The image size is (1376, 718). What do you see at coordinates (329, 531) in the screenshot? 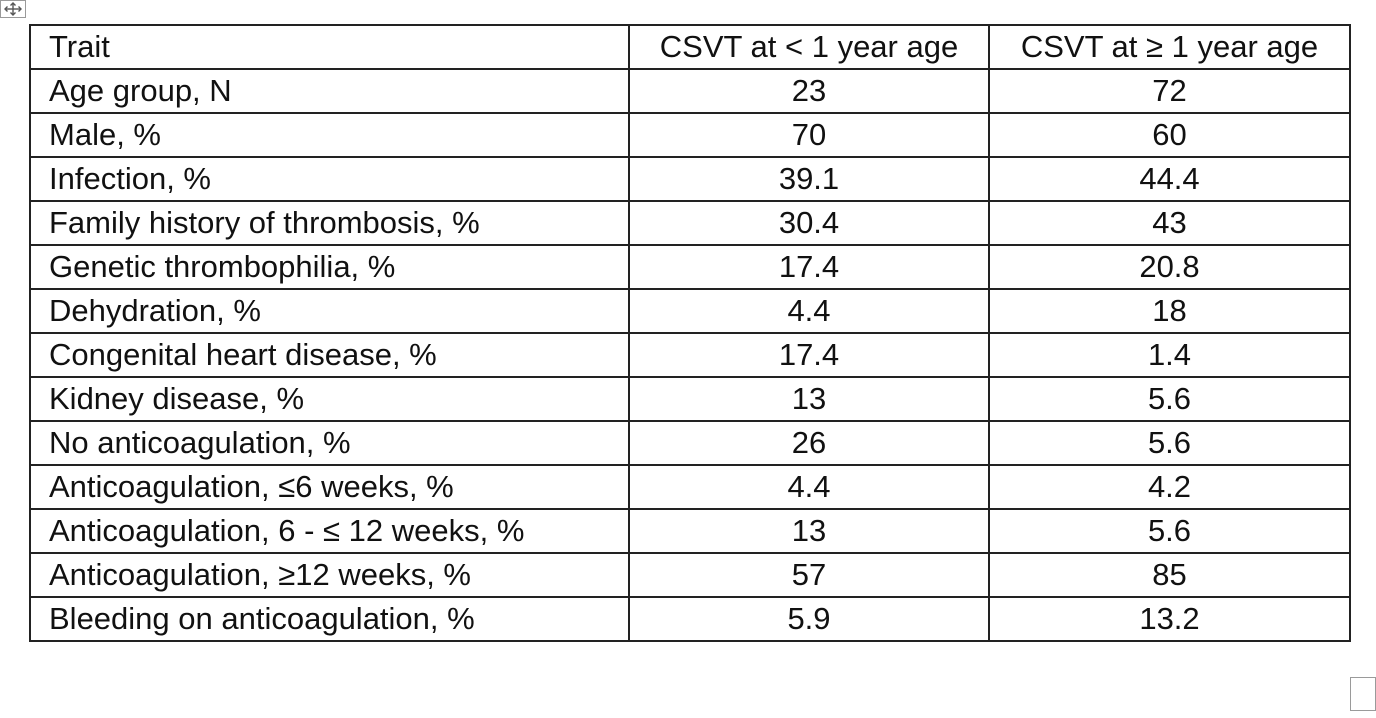
I see `trait-cell: Anticoagulation, 6 - ≤ 12 weeks, %` at bounding box center [329, 531].